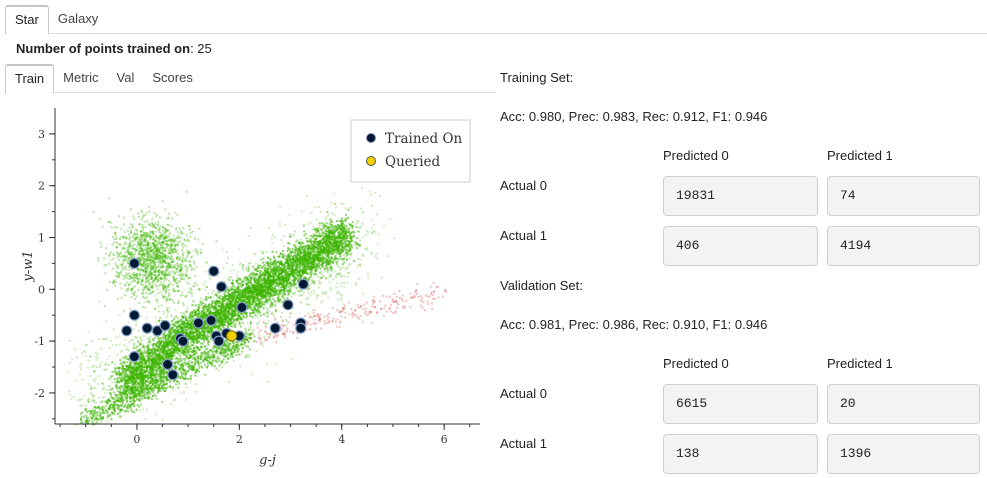  Describe the element at coordinates (204, 48) in the screenshot. I see `points-trained-value: 25` at that location.